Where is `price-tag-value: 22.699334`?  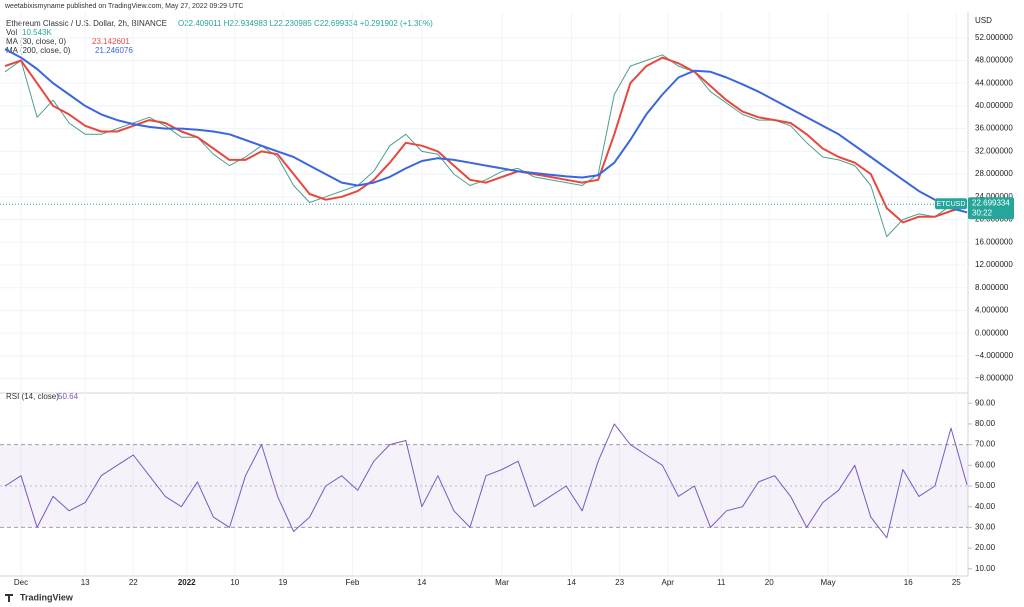
price-tag-value: 22.699334 is located at coordinates (991, 202).